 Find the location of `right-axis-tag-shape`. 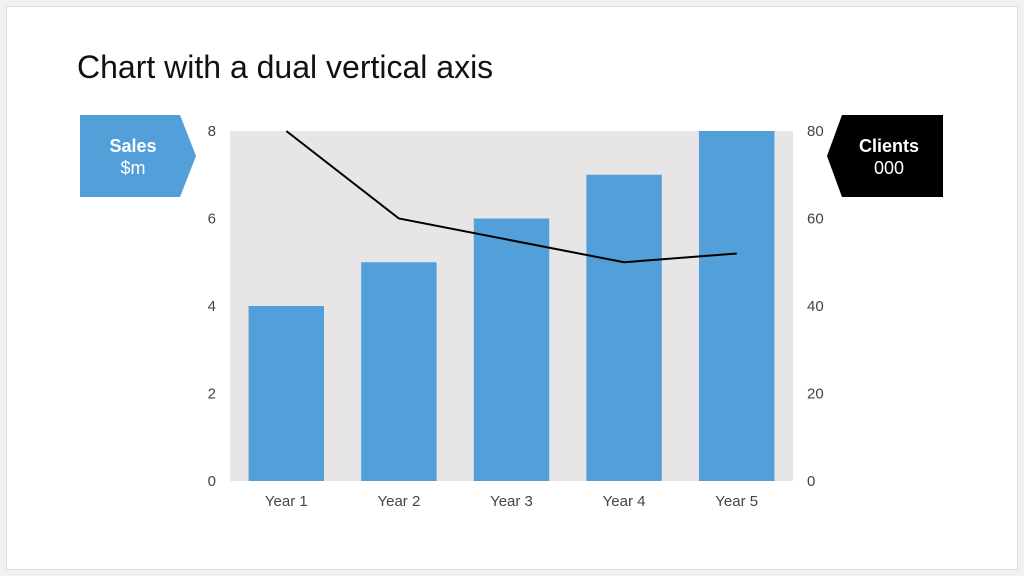

right-axis-tag-shape is located at coordinates (885, 156).